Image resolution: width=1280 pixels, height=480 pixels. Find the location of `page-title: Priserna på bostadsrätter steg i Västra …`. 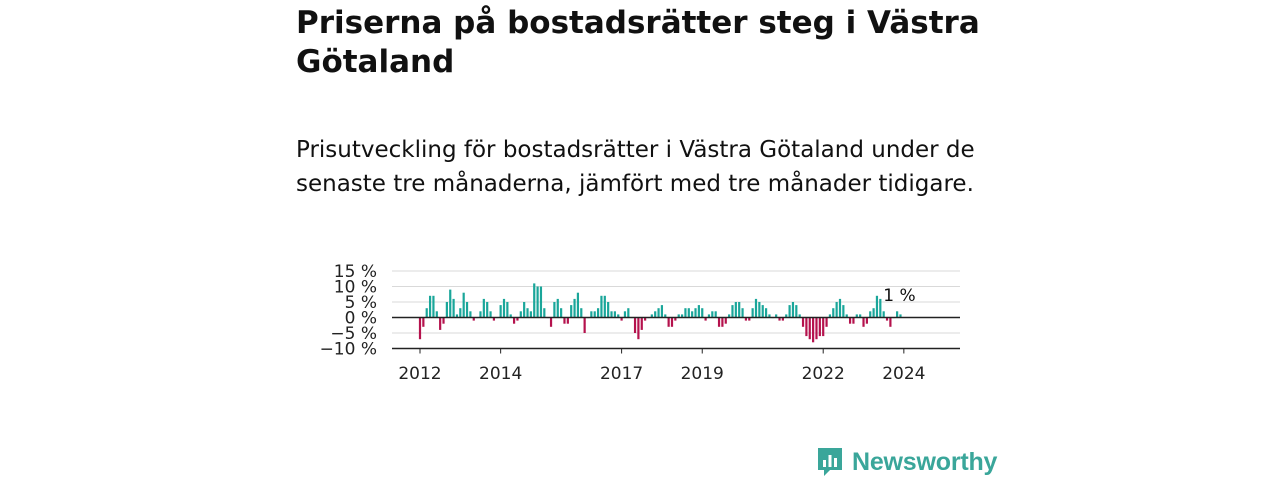

page-title: Priserna på bostadsrätter steg i Västra … is located at coordinates (638, 42).